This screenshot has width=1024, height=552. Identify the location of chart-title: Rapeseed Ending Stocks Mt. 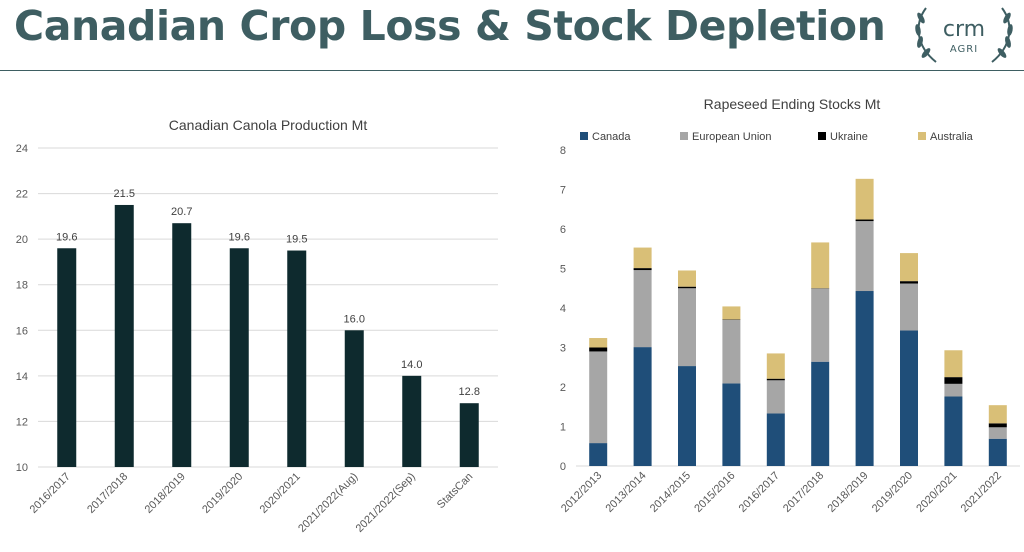
(792, 104).